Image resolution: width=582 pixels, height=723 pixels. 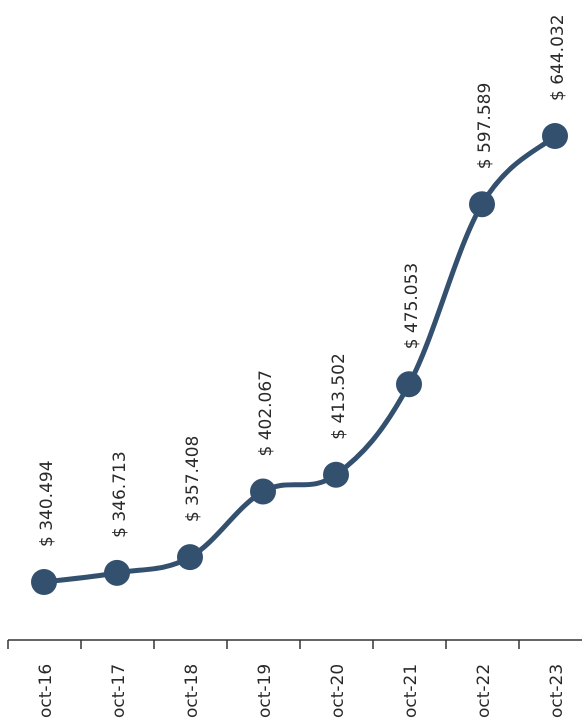 I want to click on category-label: oct-21, so click(x=411, y=691).